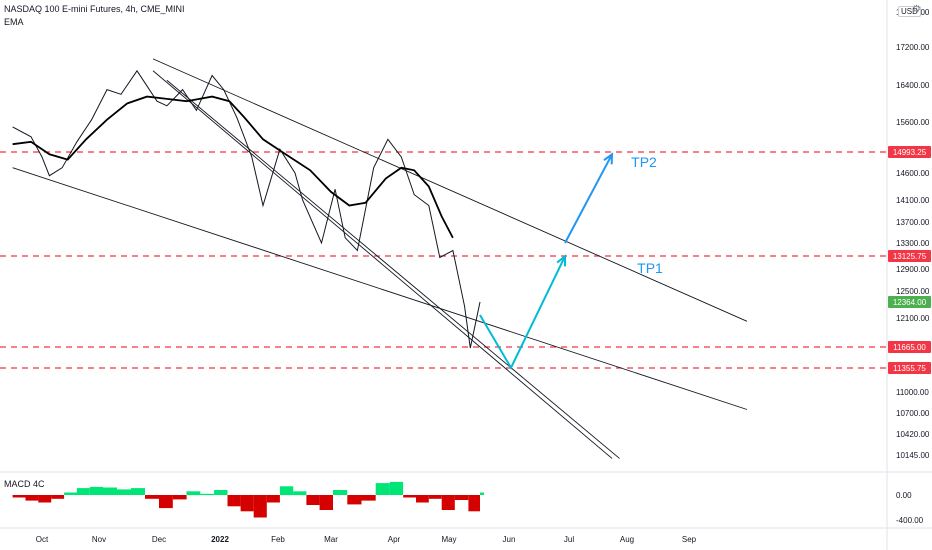 This screenshot has width=932, height=550. What do you see at coordinates (913, 243) in the screenshot?
I see `y-tick-label: 13300.00` at bounding box center [913, 243].